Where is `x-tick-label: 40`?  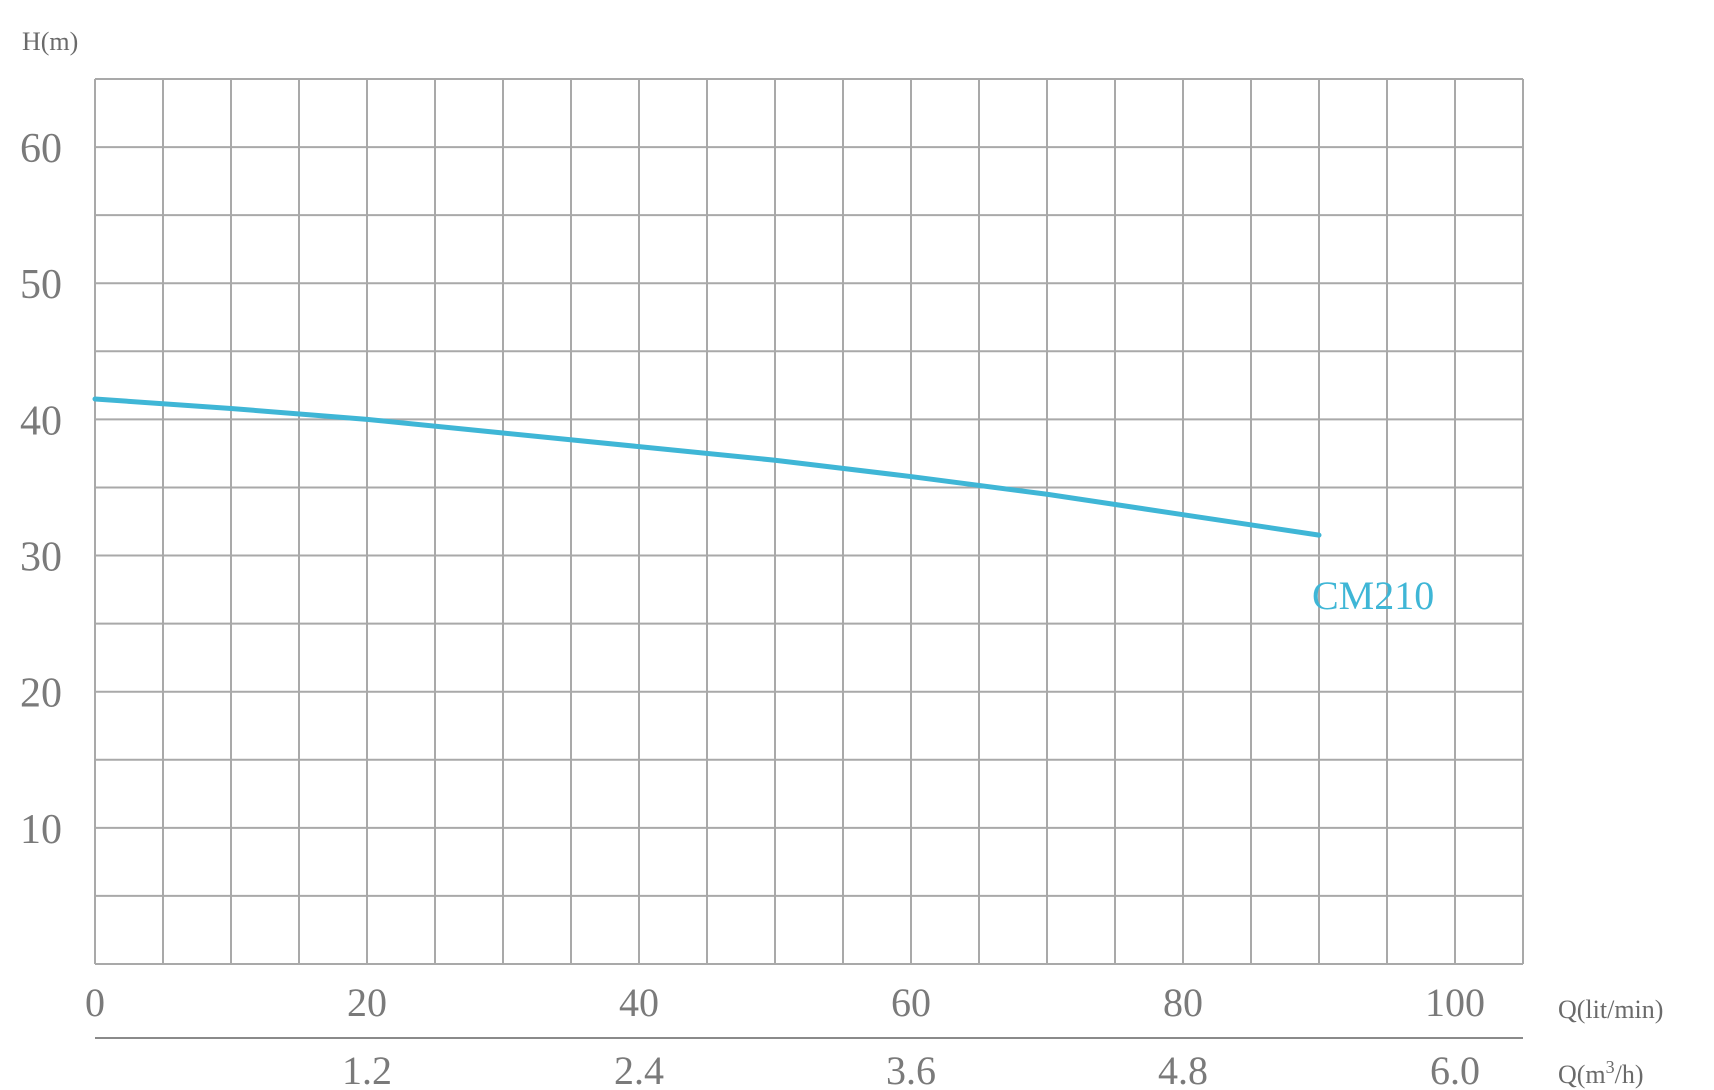 x-tick-label: 40 is located at coordinates (639, 1002).